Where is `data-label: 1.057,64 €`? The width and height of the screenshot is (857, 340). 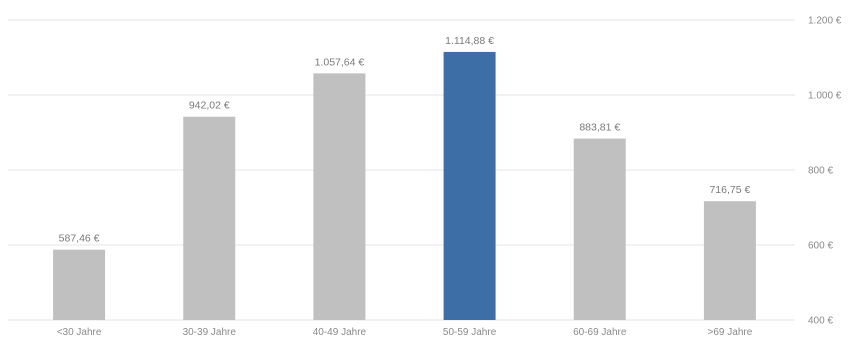 data-label: 1.057,64 € is located at coordinates (340, 62).